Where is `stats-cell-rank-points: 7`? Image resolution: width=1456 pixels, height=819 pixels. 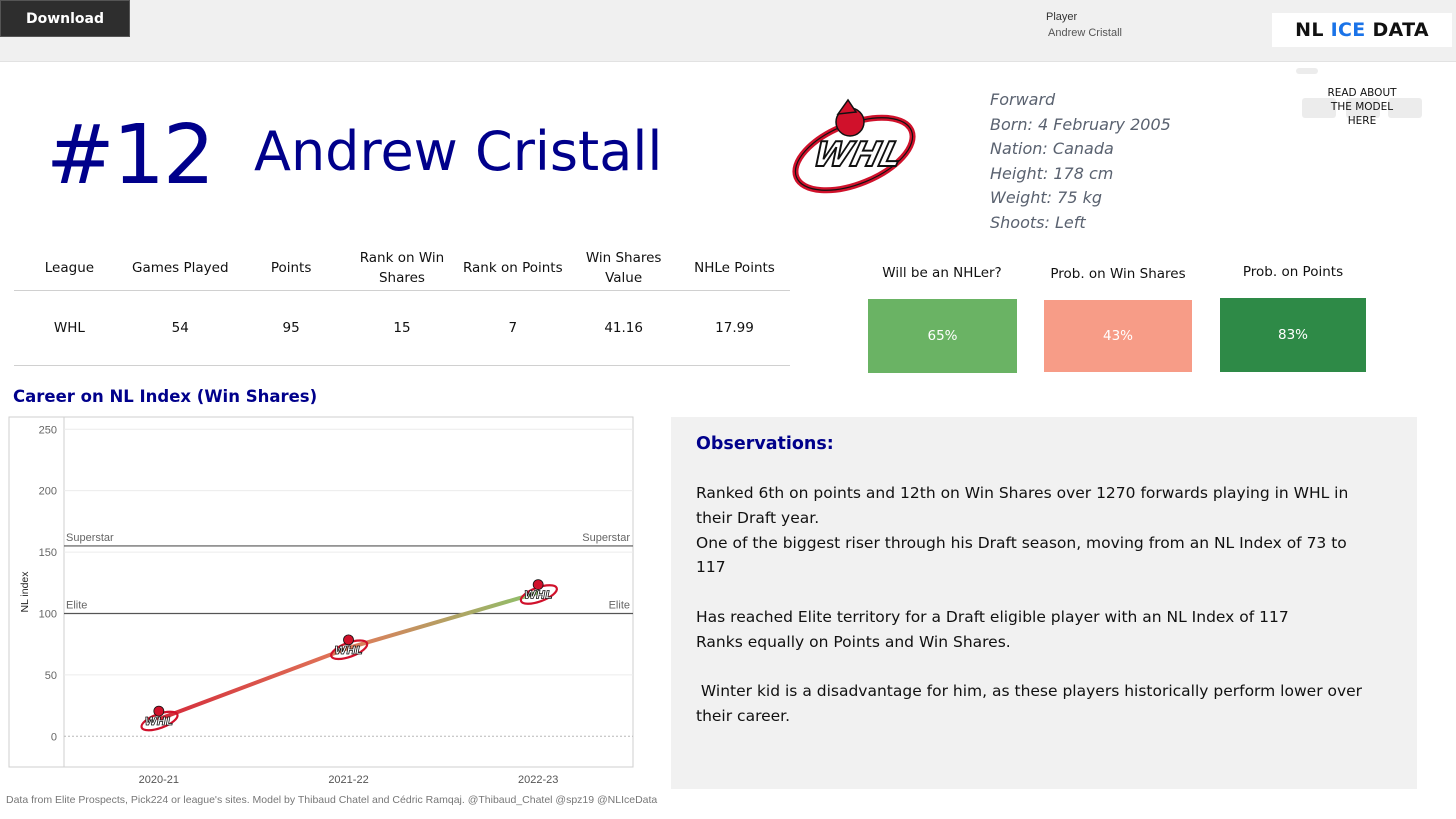
stats-cell-rank-points: 7 is located at coordinates (513, 328).